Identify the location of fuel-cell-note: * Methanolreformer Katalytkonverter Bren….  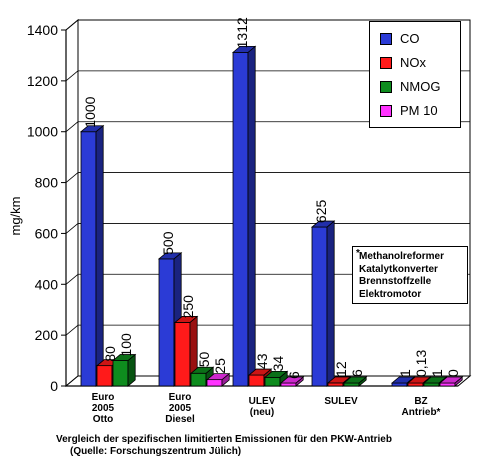
(410, 275).